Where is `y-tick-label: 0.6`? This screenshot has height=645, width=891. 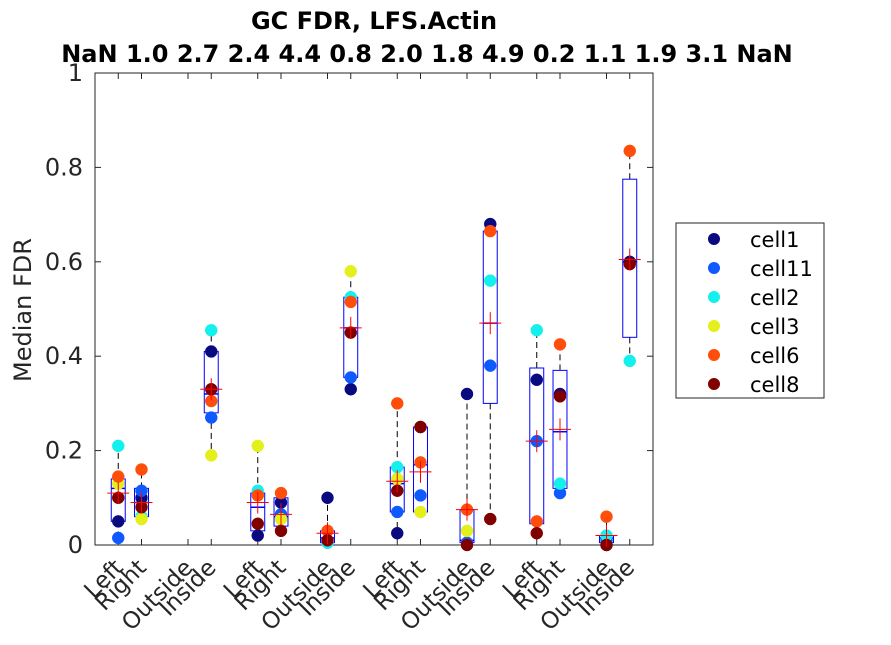 y-tick-label: 0.6 is located at coordinates (64, 262).